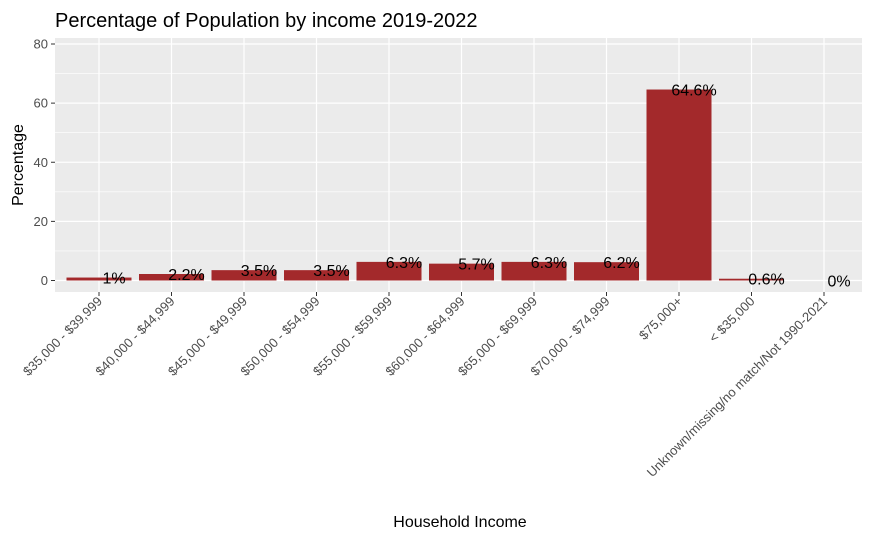 The width and height of the screenshot is (875, 540). Describe the element at coordinates (621, 263) in the screenshot. I see `data-label: 6.2%` at that location.